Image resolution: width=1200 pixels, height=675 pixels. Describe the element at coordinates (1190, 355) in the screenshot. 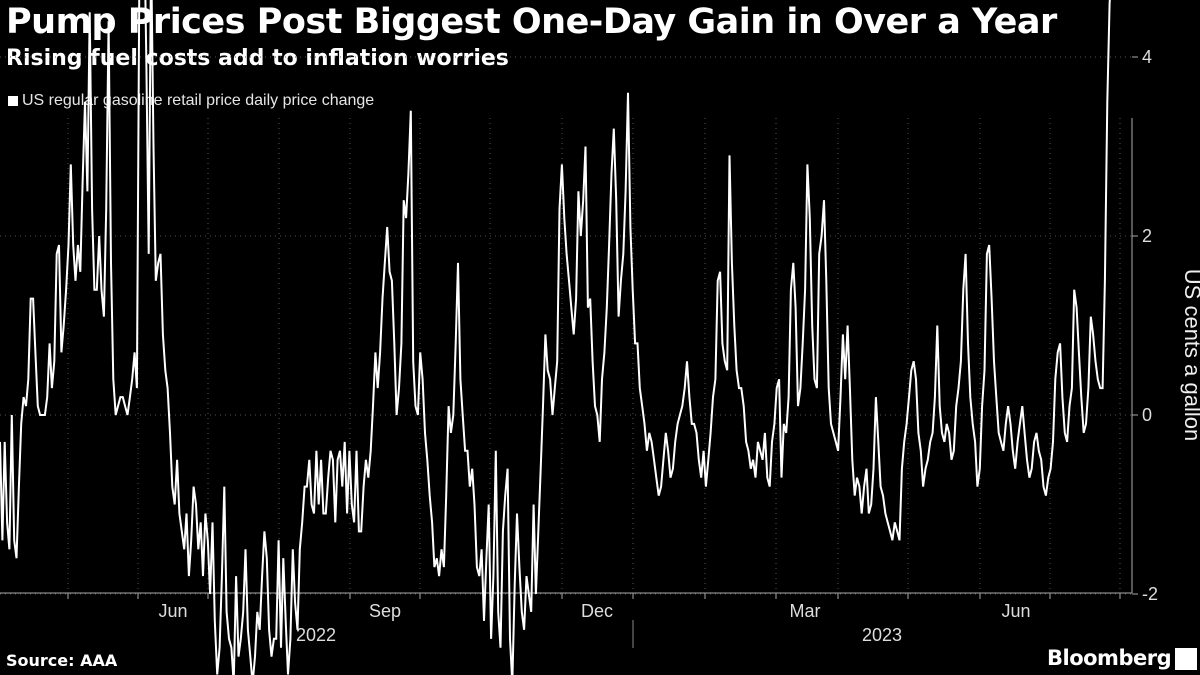

I see `y-axis-label: US cents a gallon` at that location.